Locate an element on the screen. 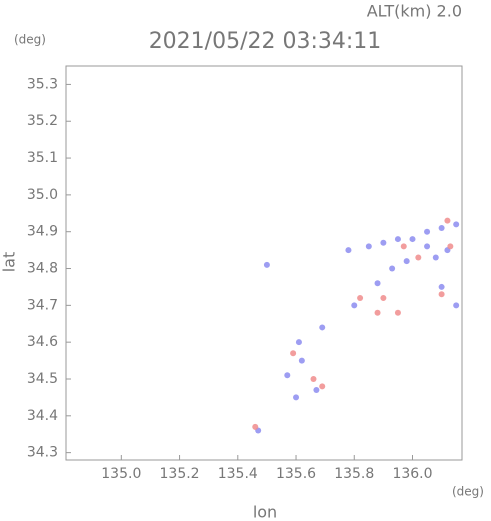  x-tick-label: 135.4 is located at coordinates (238, 474).